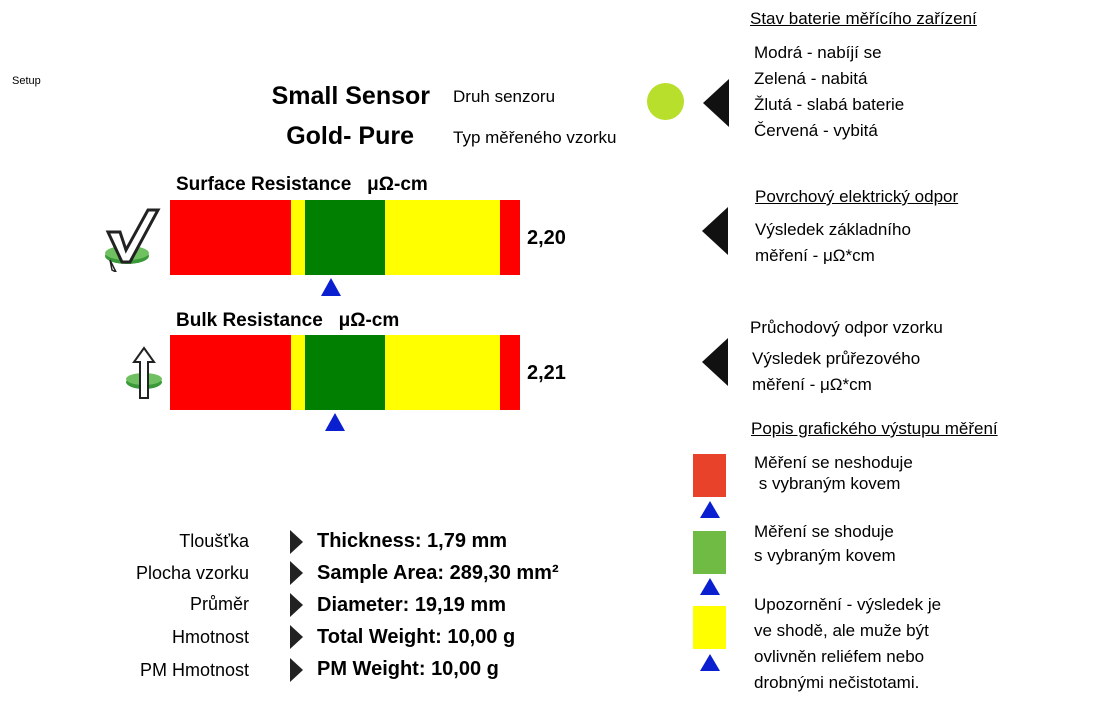 The image size is (1104, 724). I want to click on sample-name: Gold- Pure, so click(350, 136).